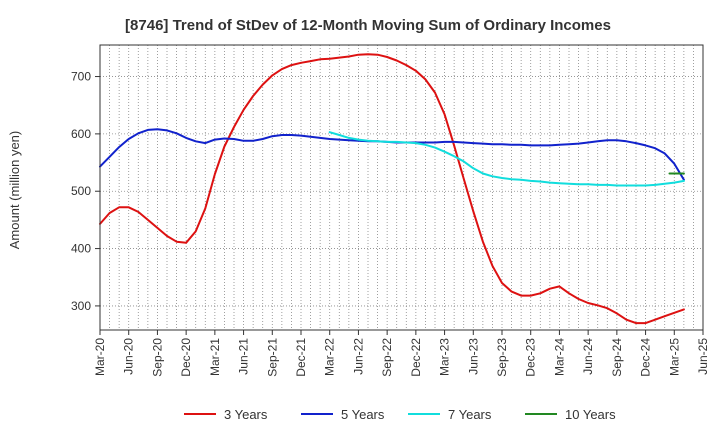 This screenshot has height=440, width=720. Describe the element at coordinates (502, 357) in the screenshot. I see `x-tick-label: Sep-23` at that location.